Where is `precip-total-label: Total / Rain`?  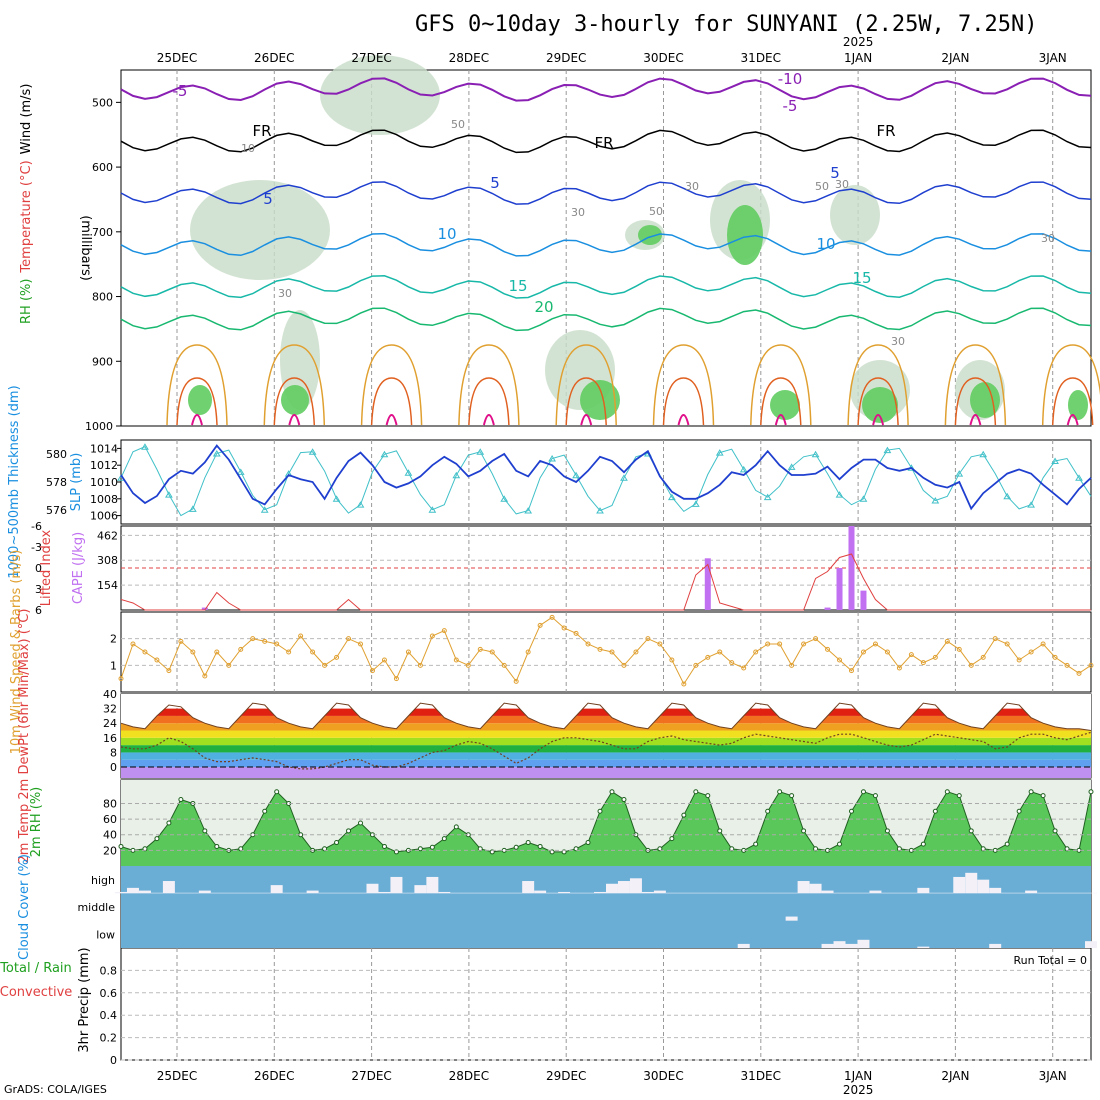
precip-total-label: Total / Rain is located at coordinates (36, 968).